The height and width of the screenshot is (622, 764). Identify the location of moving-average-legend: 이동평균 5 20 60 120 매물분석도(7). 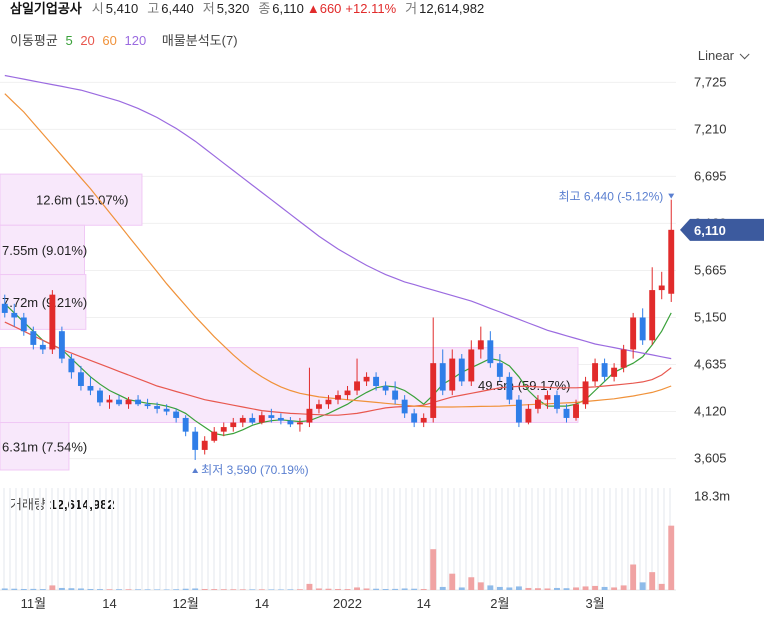
(126, 39).